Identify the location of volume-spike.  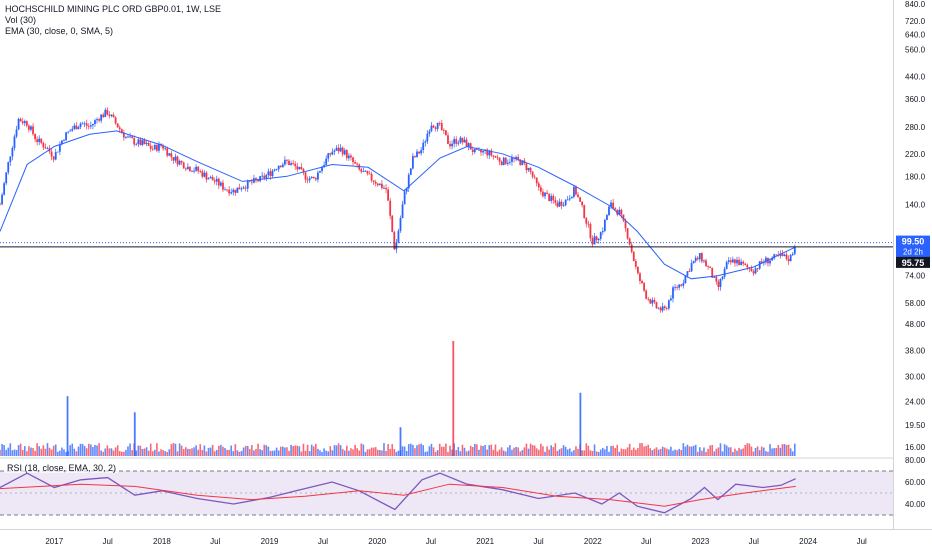
(134, 434).